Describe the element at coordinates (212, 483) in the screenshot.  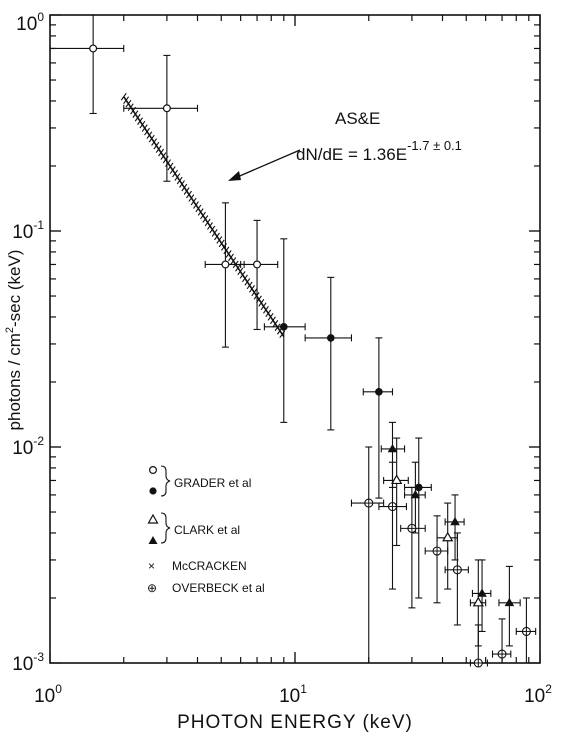
I see `legend-label-grader: GRADER et al` at that location.